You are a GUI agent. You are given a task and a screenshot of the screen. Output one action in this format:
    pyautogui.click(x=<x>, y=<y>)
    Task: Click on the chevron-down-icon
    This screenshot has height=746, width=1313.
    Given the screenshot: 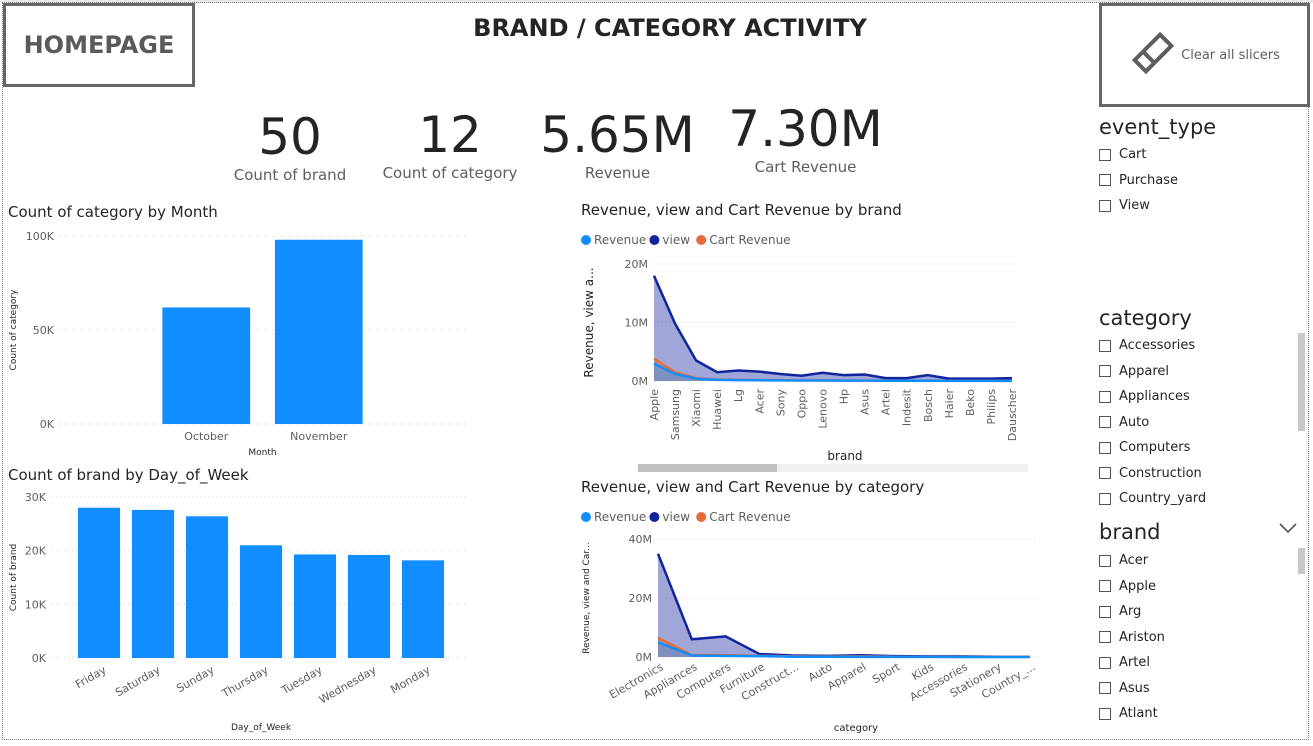 What is the action you would take?
    pyautogui.click(x=1288, y=530)
    